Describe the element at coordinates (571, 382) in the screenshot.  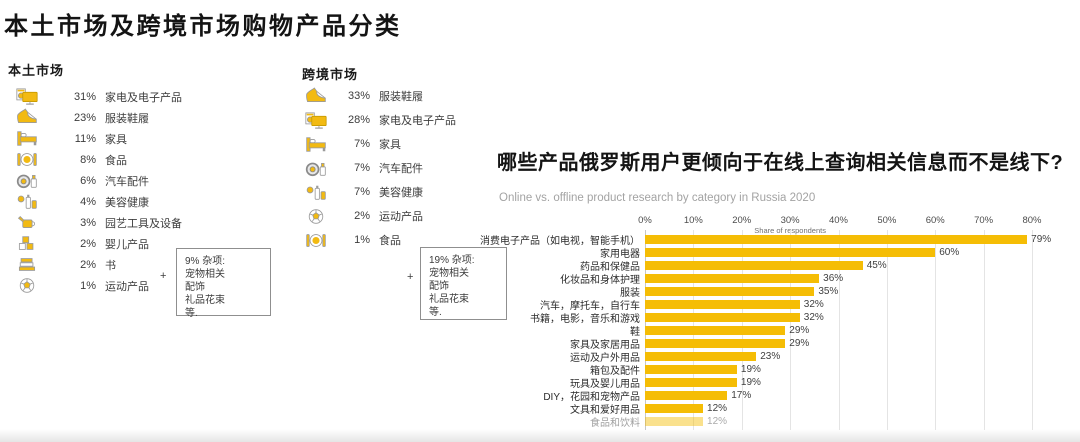
I see `bar-label-cell: 玩具及婴儿用品` at that location.